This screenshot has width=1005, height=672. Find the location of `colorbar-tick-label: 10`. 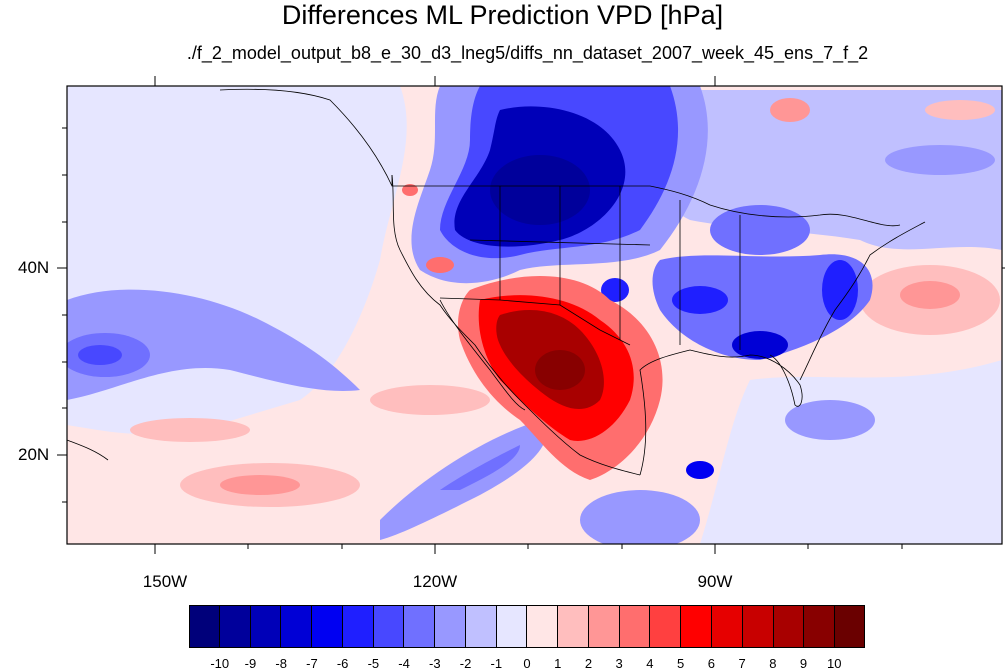

colorbar-tick-label: 10 is located at coordinates (834, 663).